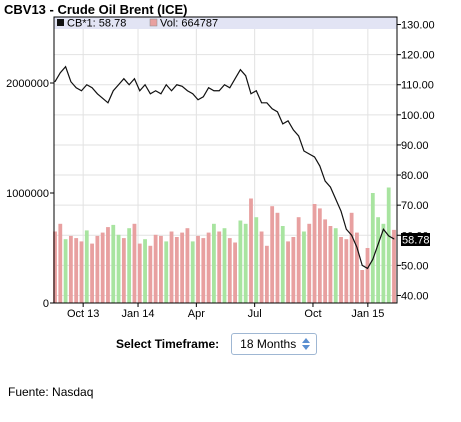  I want to click on x-tick-label: Jan 14, so click(138, 314).